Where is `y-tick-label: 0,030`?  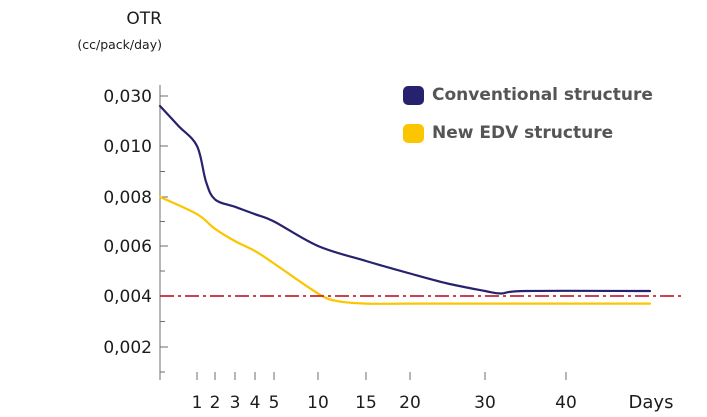 y-tick-label: 0,030 is located at coordinates (127, 97).